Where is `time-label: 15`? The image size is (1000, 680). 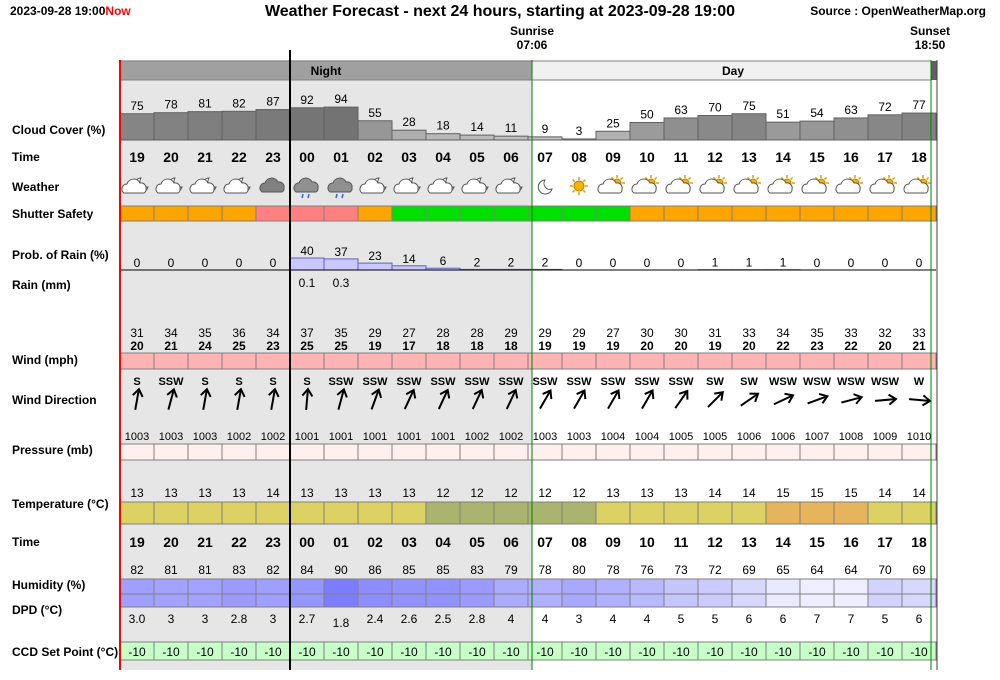 time-label: 15 is located at coordinates (817, 157).